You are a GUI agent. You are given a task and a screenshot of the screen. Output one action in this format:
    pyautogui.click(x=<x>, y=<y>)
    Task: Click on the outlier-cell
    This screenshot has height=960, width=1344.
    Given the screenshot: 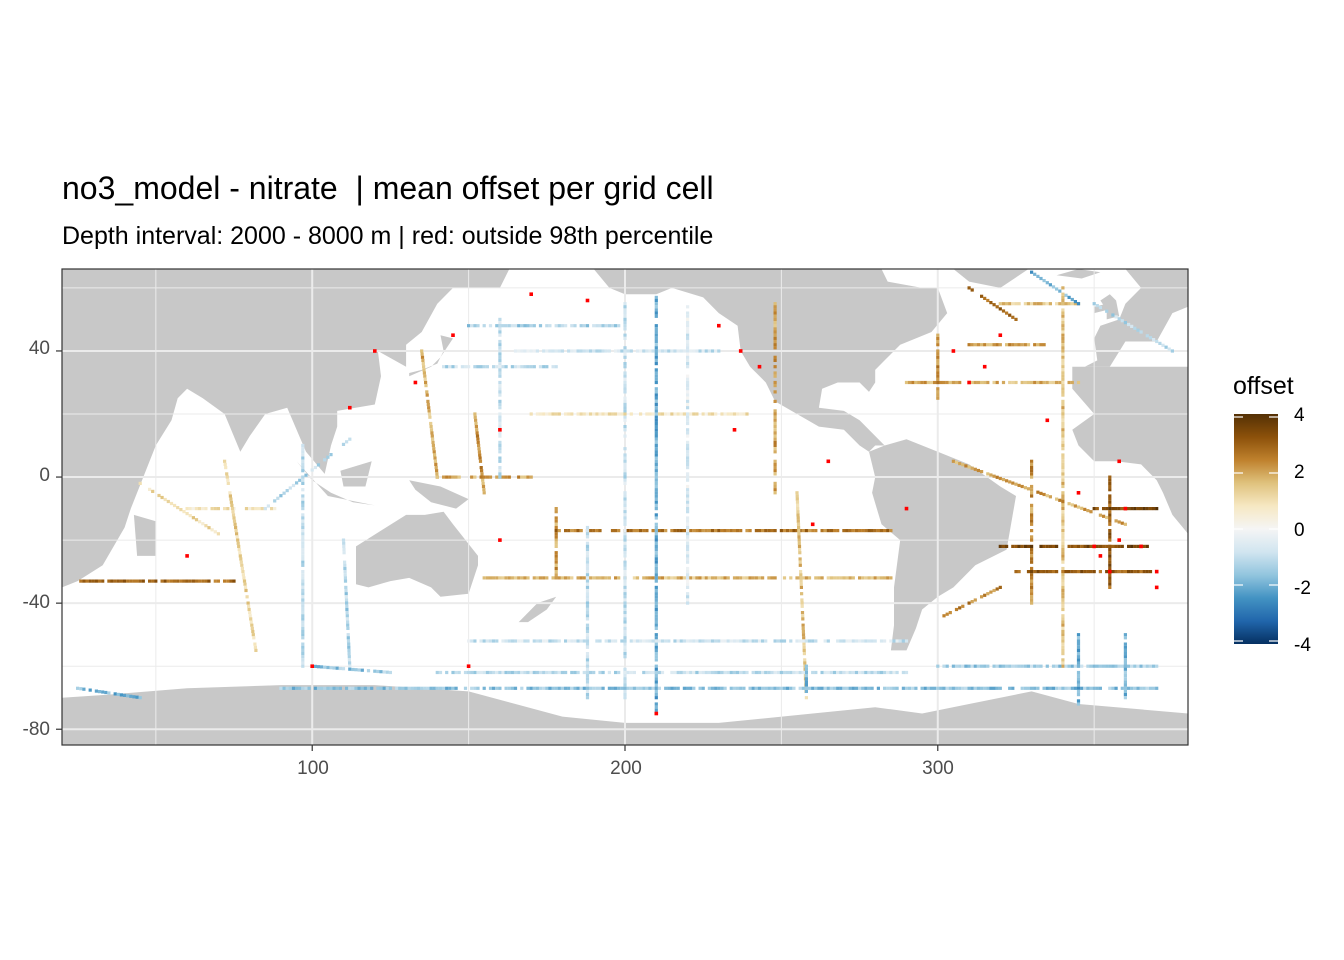 What is the action you would take?
    pyautogui.click(x=812, y=524)
    